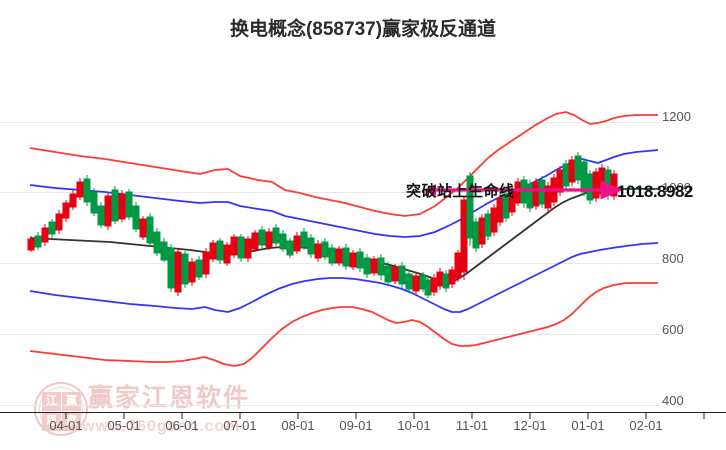  I want to click on x-axis-tick: 11-01, so click(472, 425).